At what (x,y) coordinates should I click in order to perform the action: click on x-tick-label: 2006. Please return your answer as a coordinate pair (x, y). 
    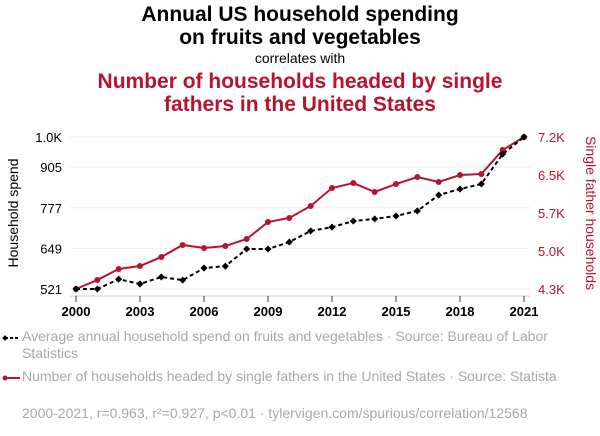
    Looking at the image, I should click on (204, 311).